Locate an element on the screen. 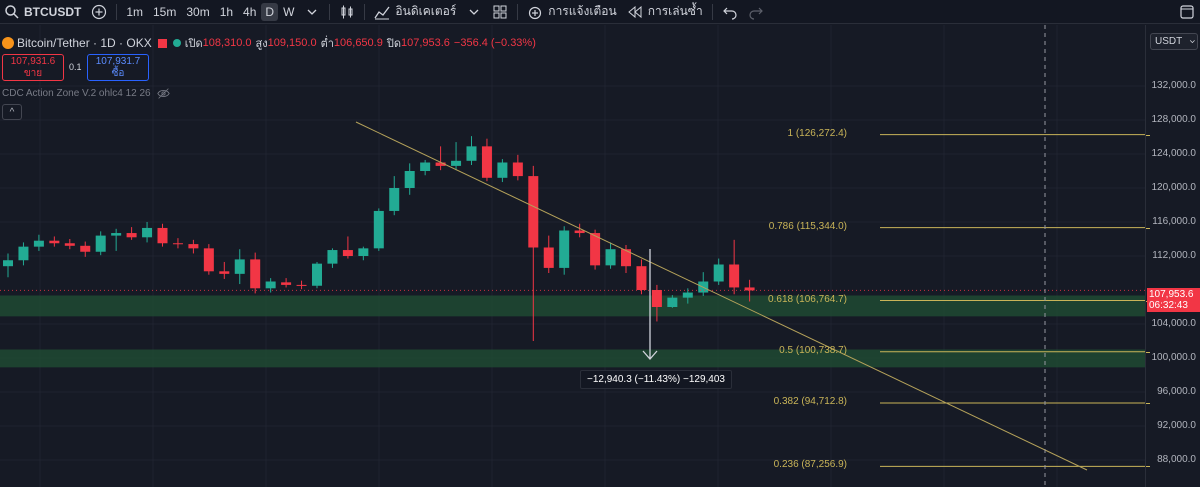  bitcoin-icon is located at coordinates (8, 43).